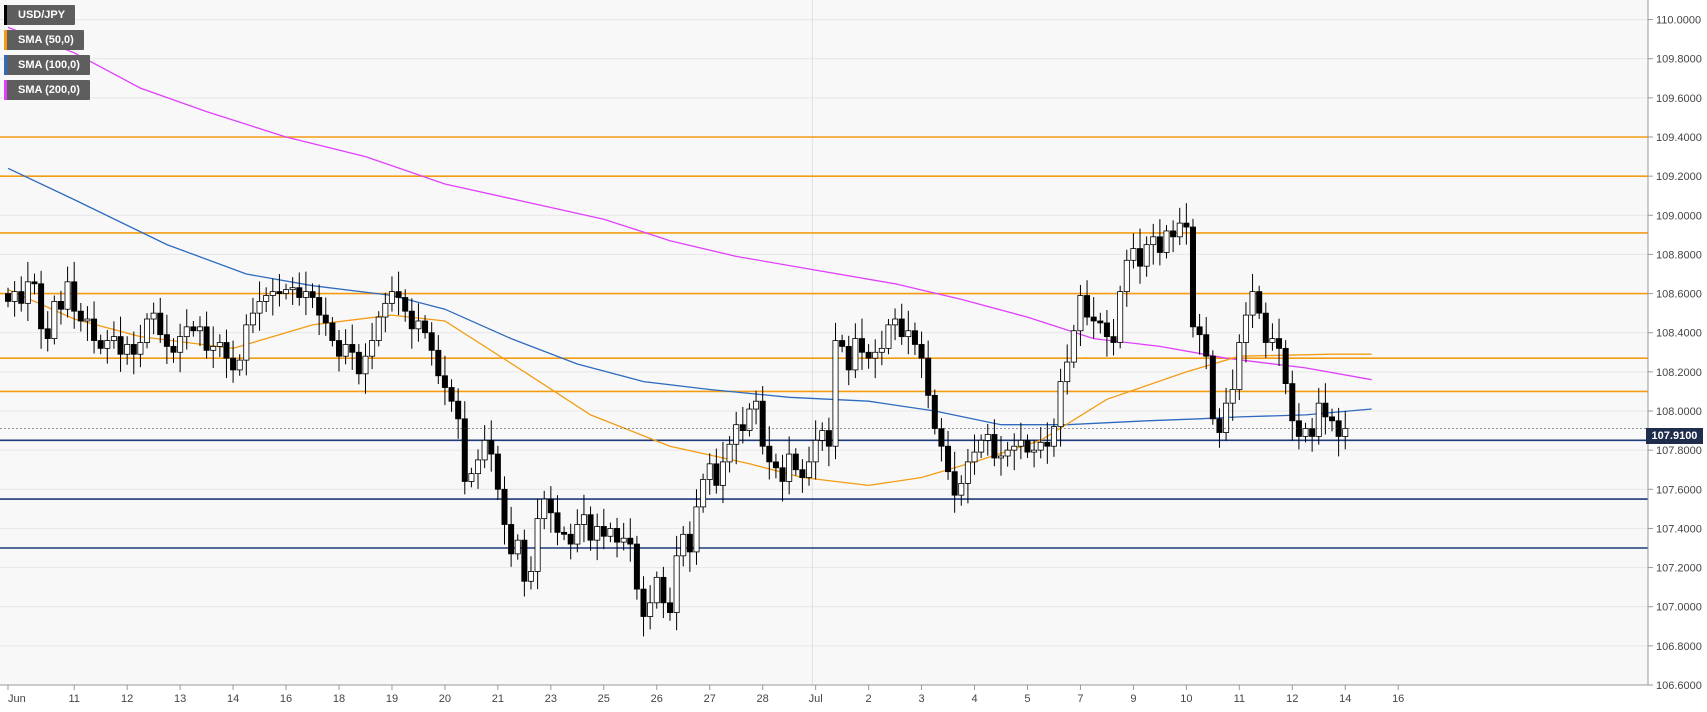 Image resolution: width=1707 pixels, height=712 pixels. What do you see at coordinates (1679, 60) in the screenshot?
I see `y-tick-label: 109.8000` at bounding box center [1679, 60].